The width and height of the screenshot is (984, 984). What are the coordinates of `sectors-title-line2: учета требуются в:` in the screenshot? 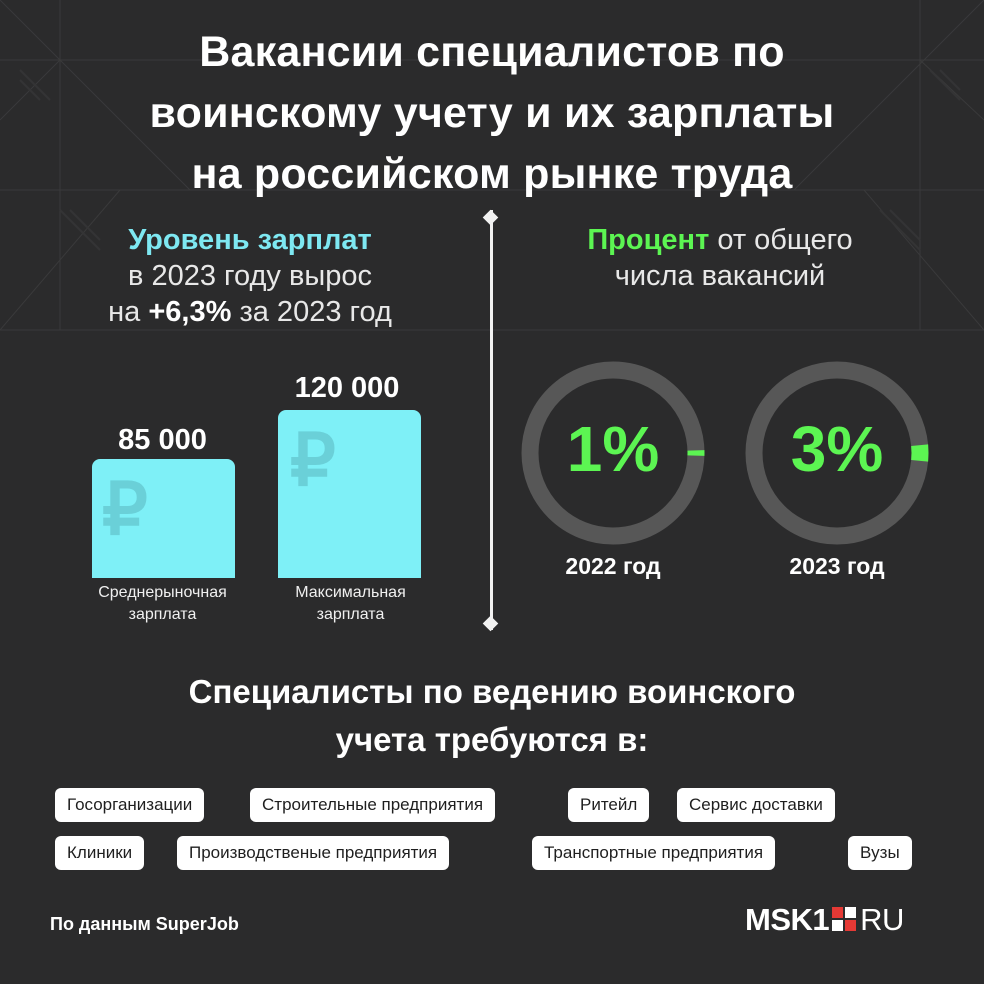 It's located at (492, 739).